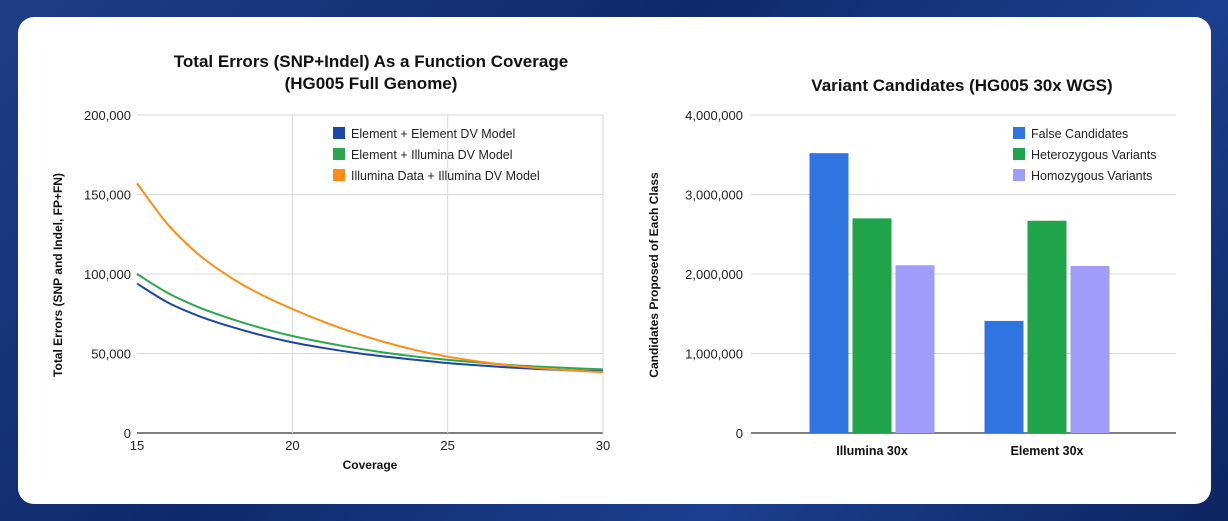 The height and width of the screenshot is (521, 1228). I want to click on bar-chart-category-label: Element 30x, so click(1047, 451).